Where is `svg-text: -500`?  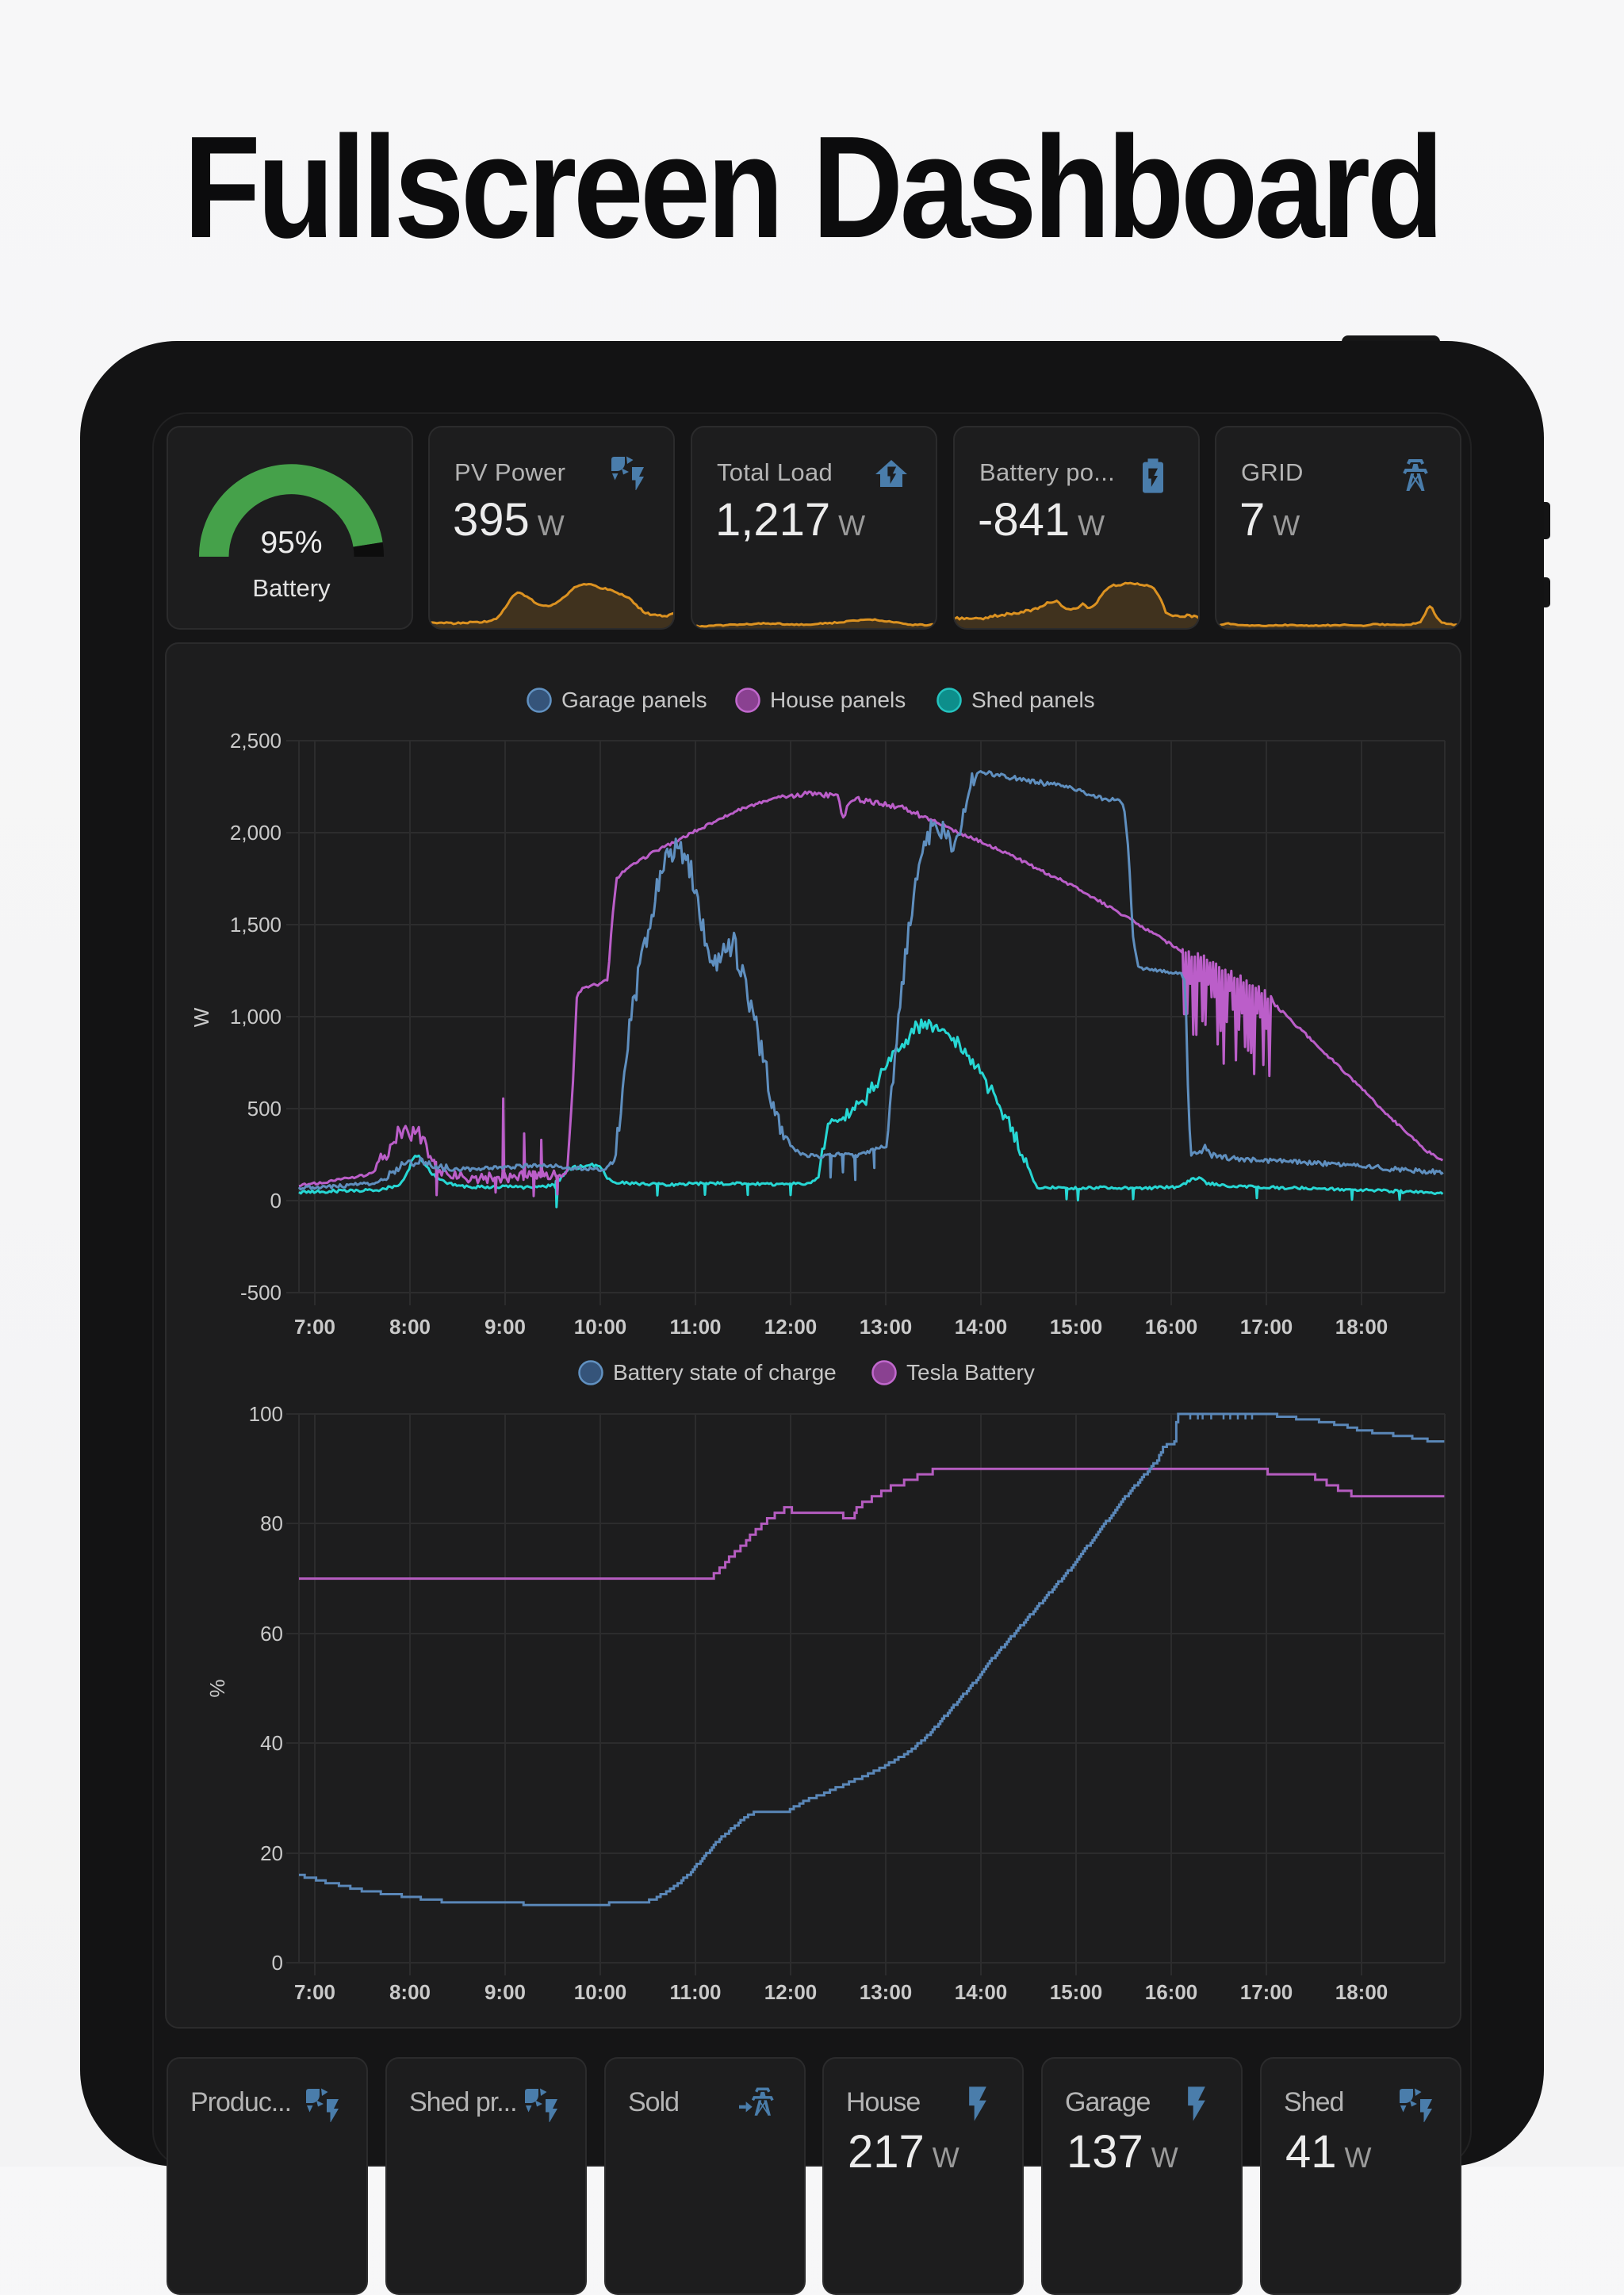
svg-text: -500 is located at coordinates (261, 1293).